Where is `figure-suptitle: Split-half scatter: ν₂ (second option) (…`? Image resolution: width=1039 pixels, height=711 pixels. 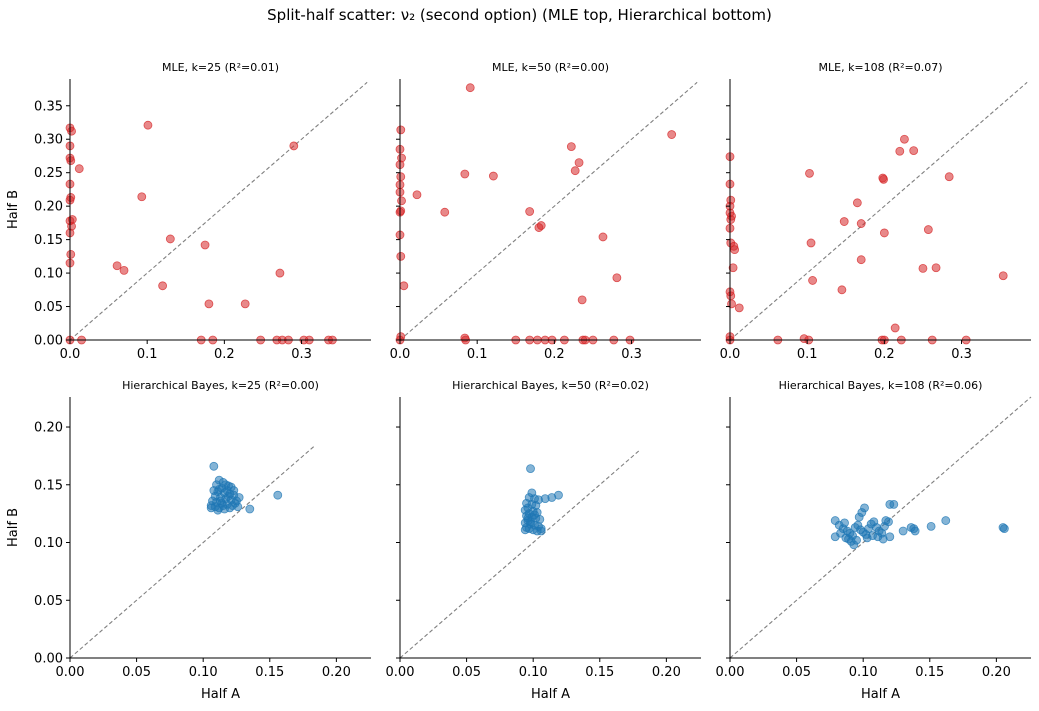
figure-suptitle: Split-half scatter: ν₂ (second option) (… is located at coordinates (519, 15).